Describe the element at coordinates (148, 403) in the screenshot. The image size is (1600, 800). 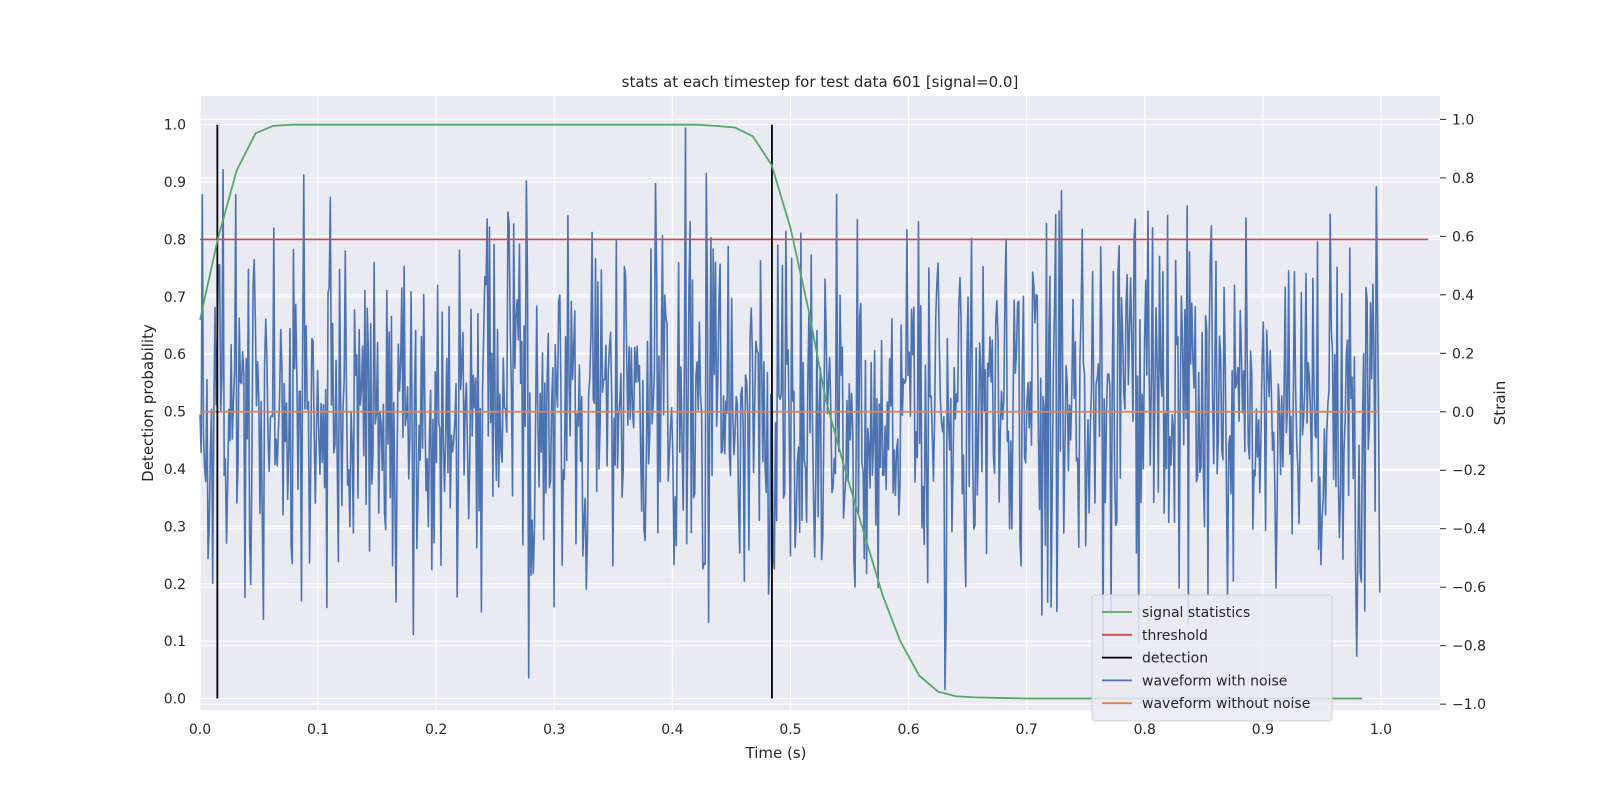
I see `y-axis-label: Detection probability` at that location.